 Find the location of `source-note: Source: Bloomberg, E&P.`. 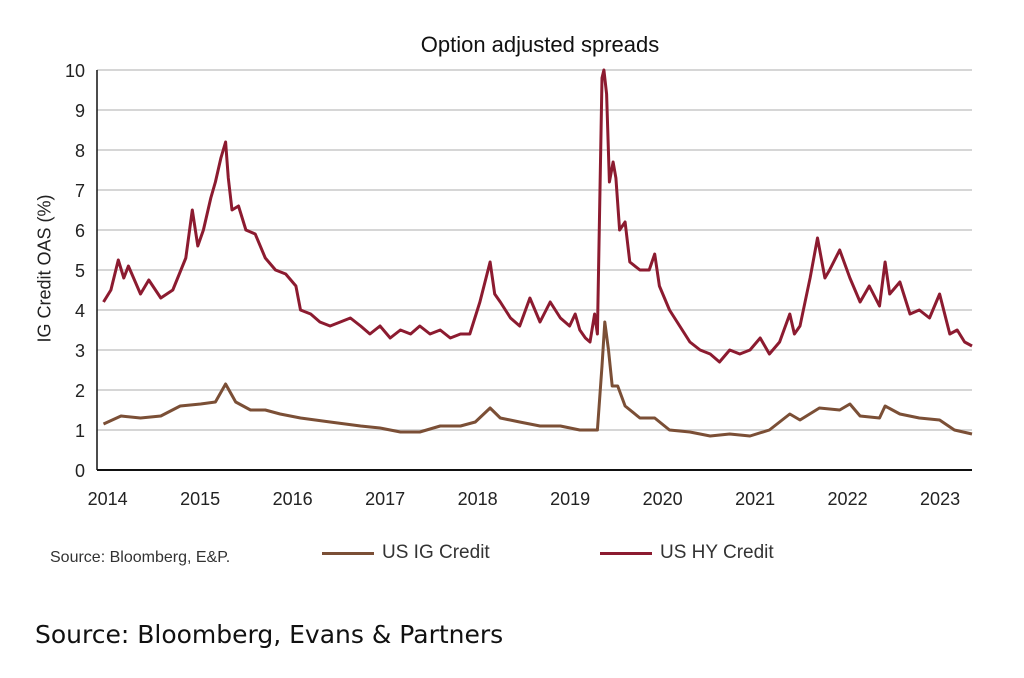

source-note: Source: Bloomberg, E&P. is located at coordinates (140, 557).